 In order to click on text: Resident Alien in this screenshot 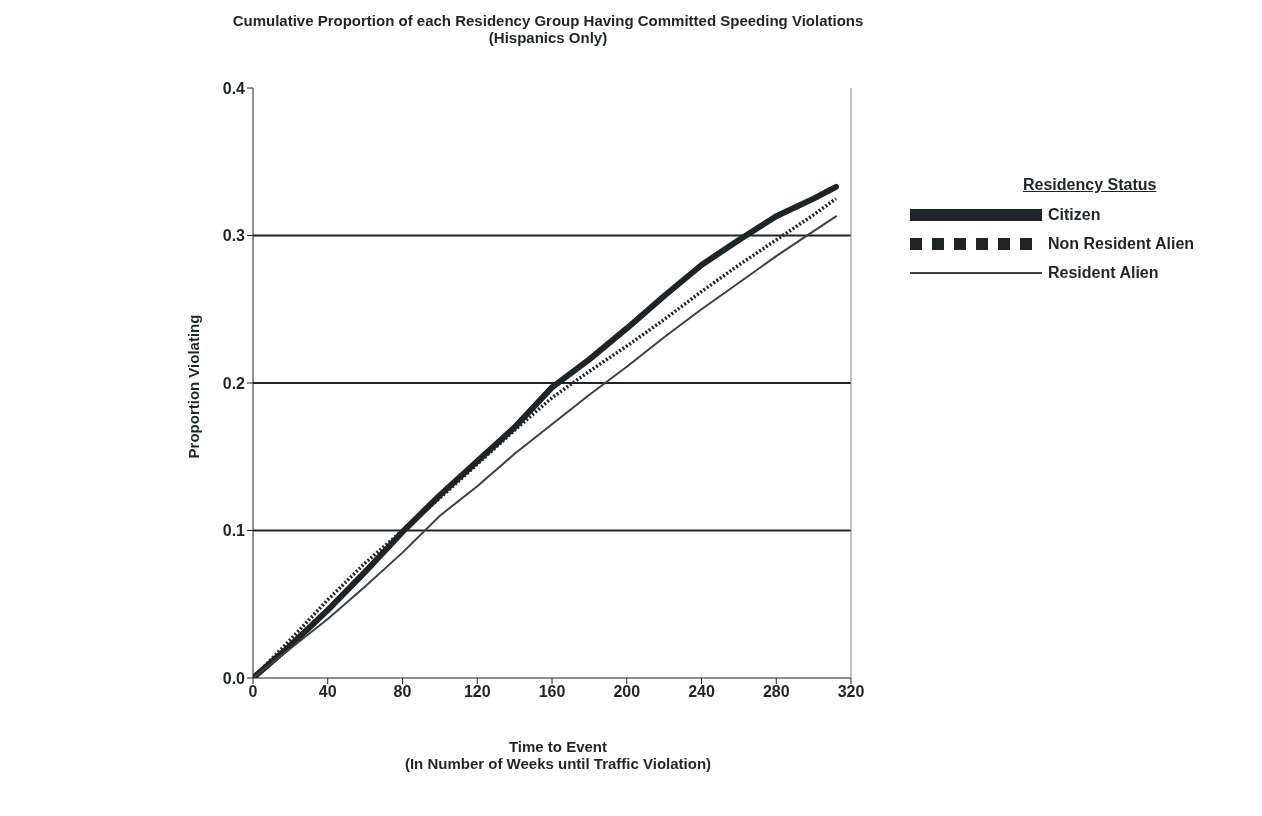, I will do `click(1103, 272)`.